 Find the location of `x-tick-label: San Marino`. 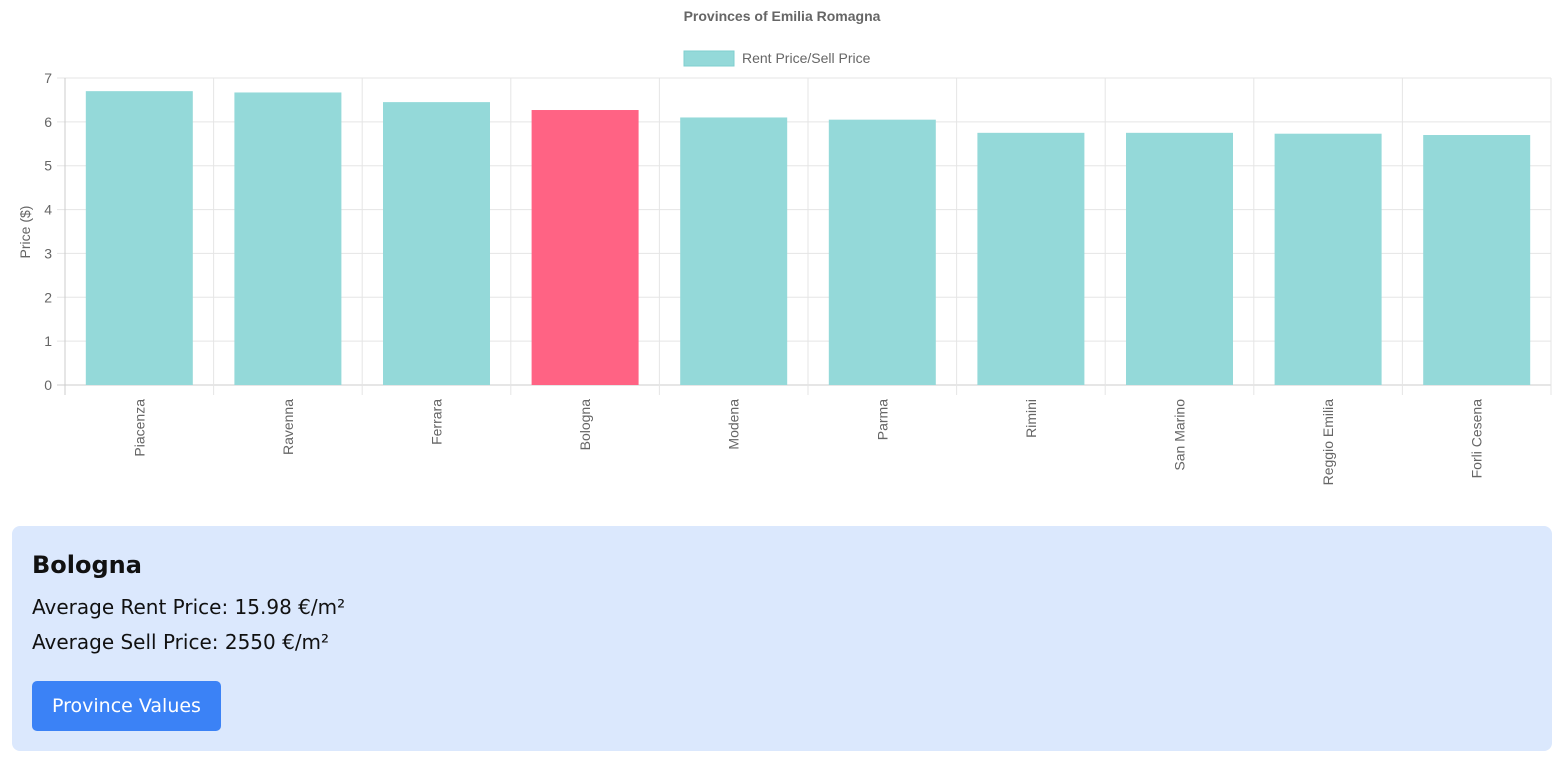

x-tick-label: San Marino is located at coordinates (1180, 435).